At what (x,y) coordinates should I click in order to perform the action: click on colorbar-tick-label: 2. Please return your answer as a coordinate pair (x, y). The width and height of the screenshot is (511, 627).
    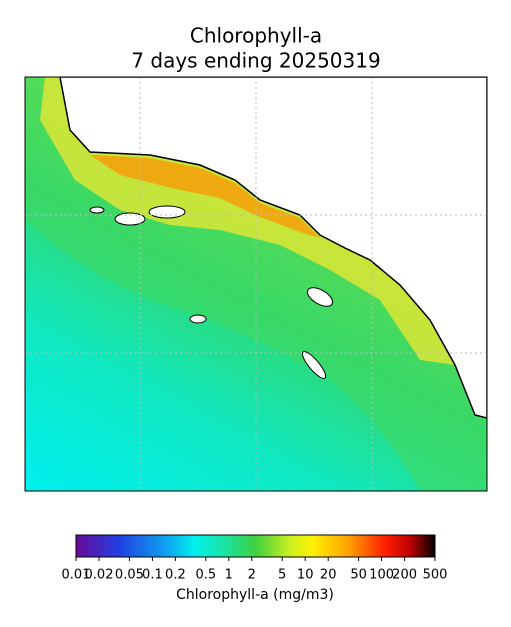
    Looking at the image, I should click on (252, 575).